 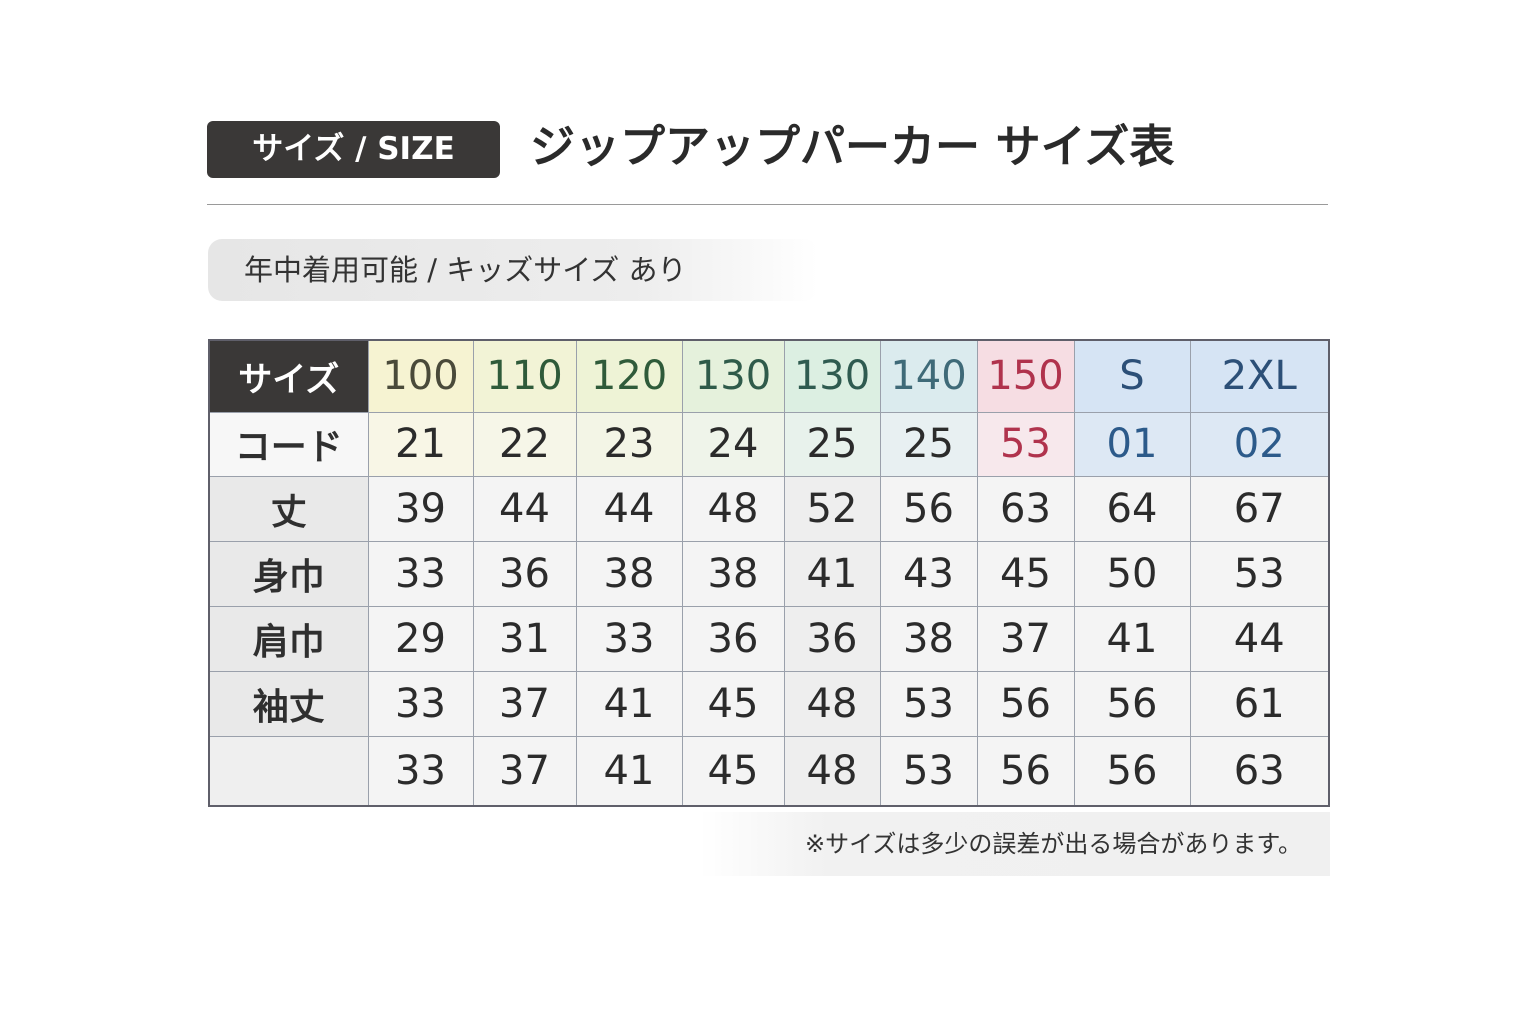 What do you see at coordinates (1015, 844) in the screenshot?
I see `footnote: ※サイズは多少の誤差が出る場合があります。` at bounding box center [1015, 844].